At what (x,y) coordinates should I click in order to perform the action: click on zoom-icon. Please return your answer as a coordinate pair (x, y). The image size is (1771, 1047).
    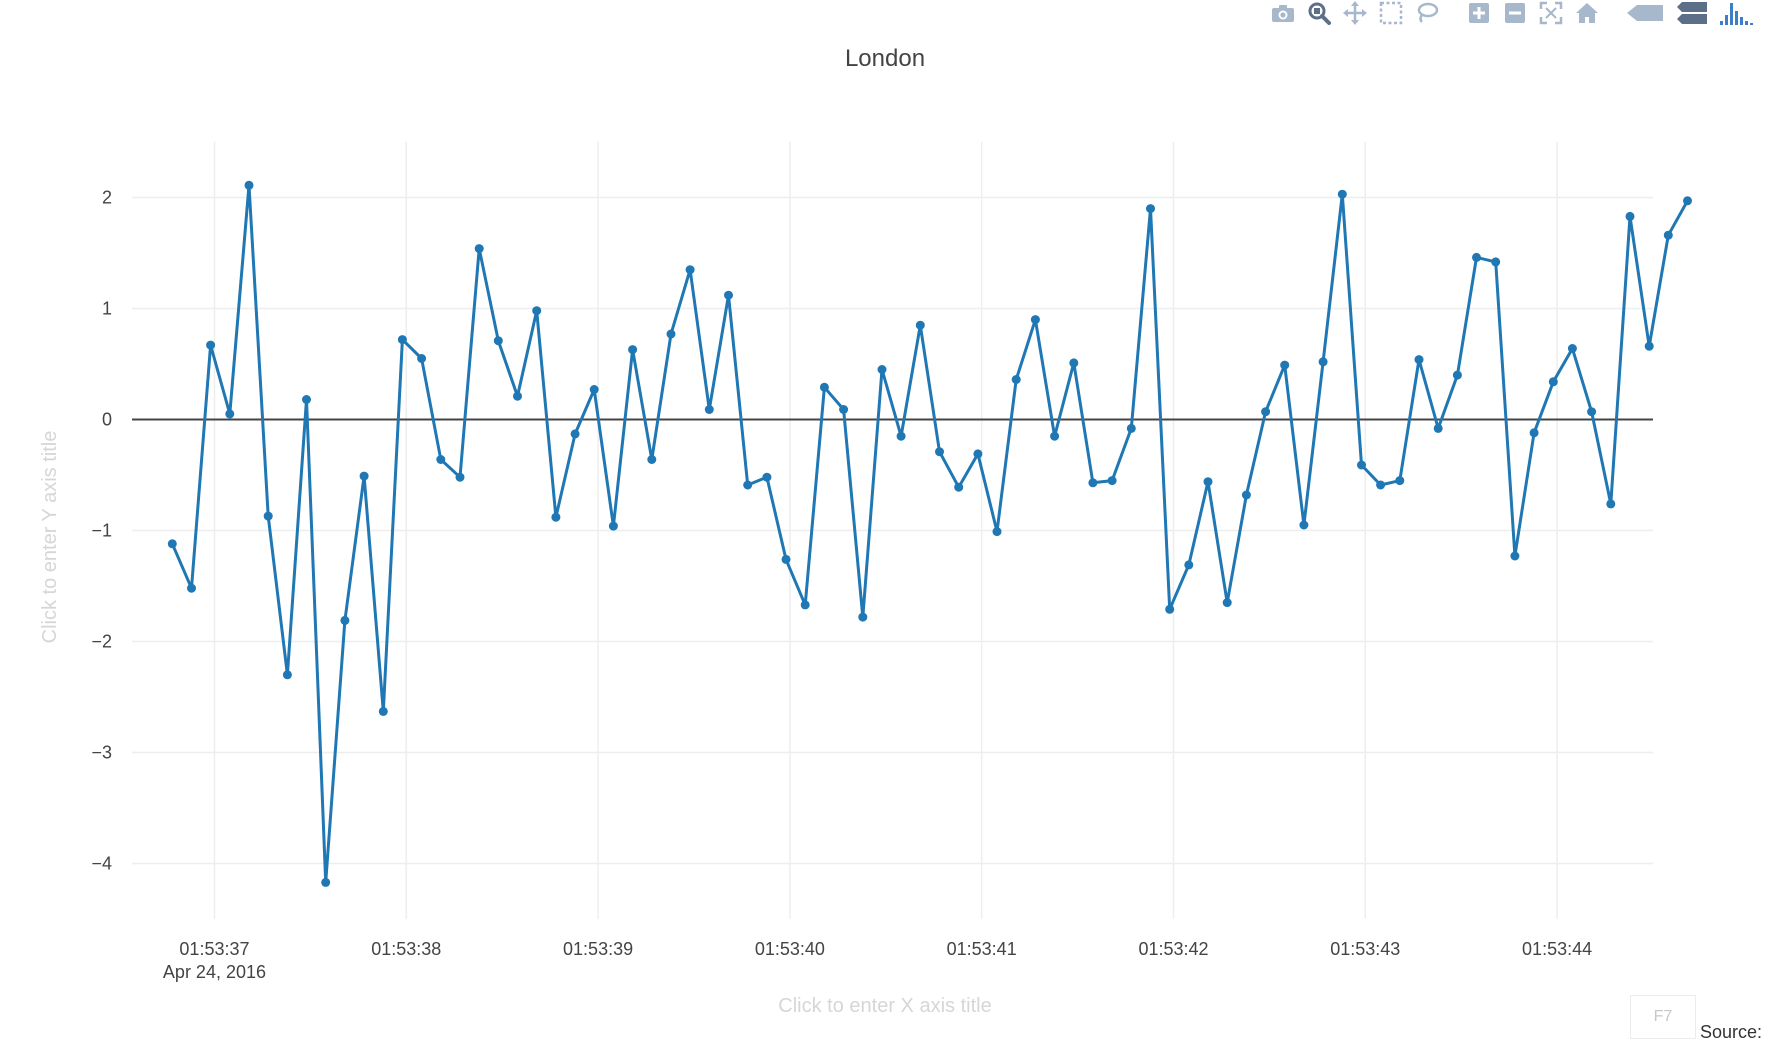
    Looking at the image, I should click on (1319, 13).